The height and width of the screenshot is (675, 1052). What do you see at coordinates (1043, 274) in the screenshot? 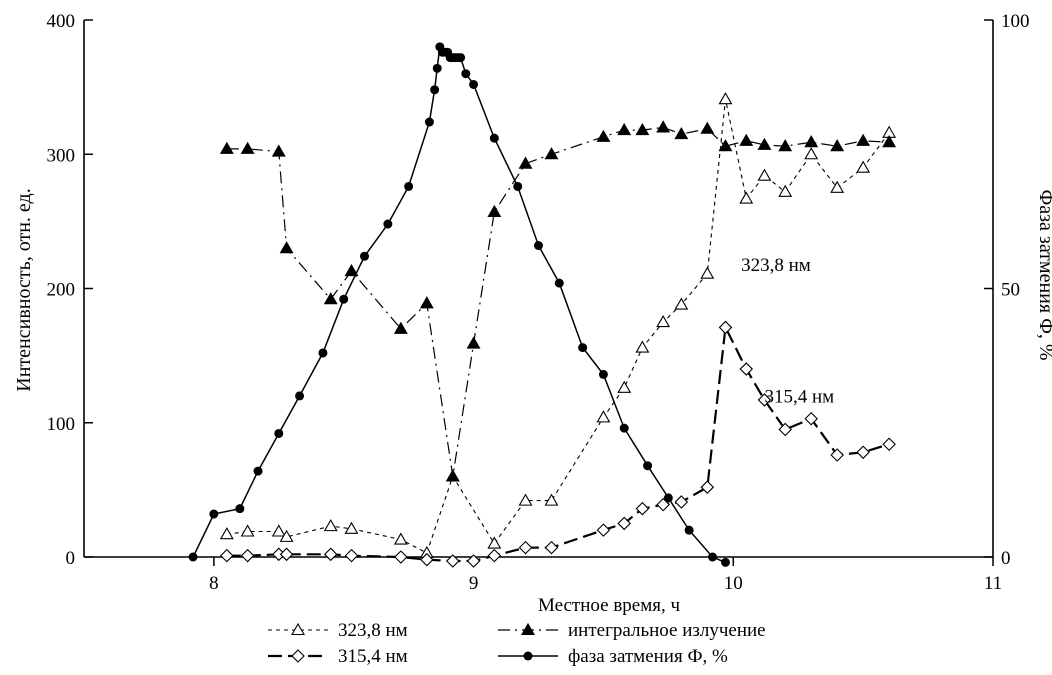
I see `y-axis-label-right: Фаза затмения Ф, %` at bounding box center [1043, 274].